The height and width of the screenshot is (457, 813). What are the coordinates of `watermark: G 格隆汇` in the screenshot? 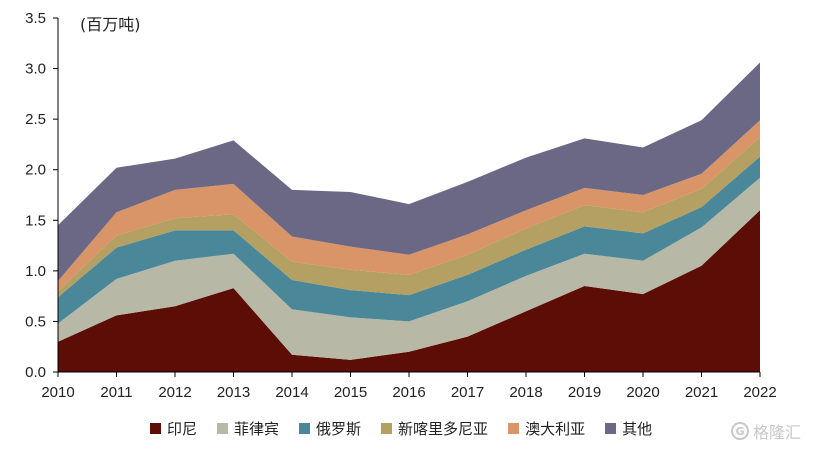 It's located at (765, 431).